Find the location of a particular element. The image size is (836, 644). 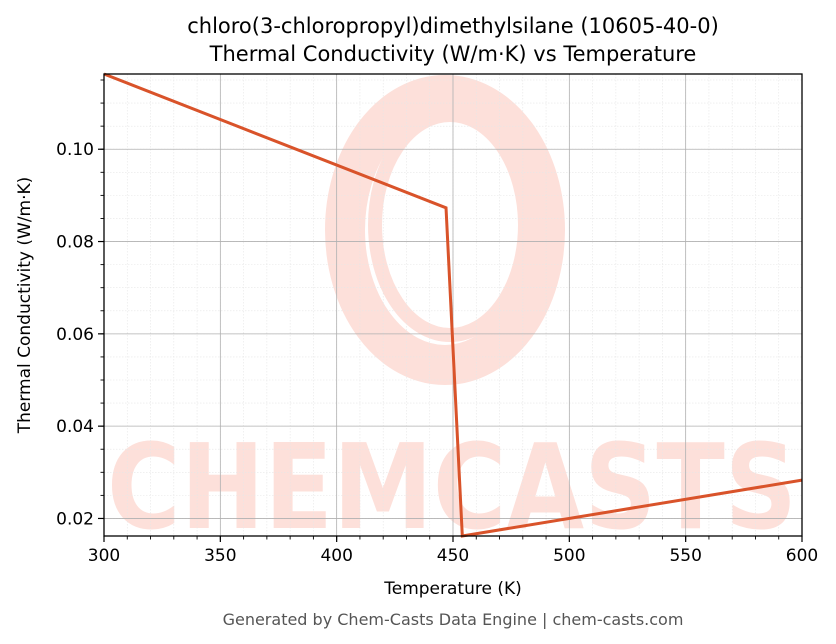

y-tick-label: 0.08 is located at coordinates (75, 243).